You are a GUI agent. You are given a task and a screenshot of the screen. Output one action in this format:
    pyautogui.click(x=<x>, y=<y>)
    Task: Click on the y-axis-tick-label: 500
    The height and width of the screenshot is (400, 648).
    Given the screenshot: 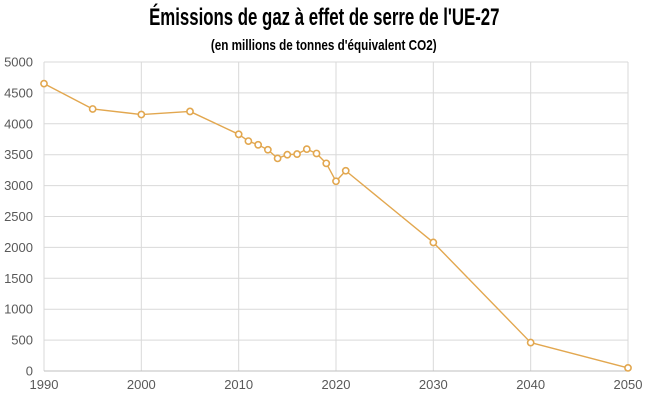 What is the action you would take?
    pyautogui.click(x=22, y=340)
    